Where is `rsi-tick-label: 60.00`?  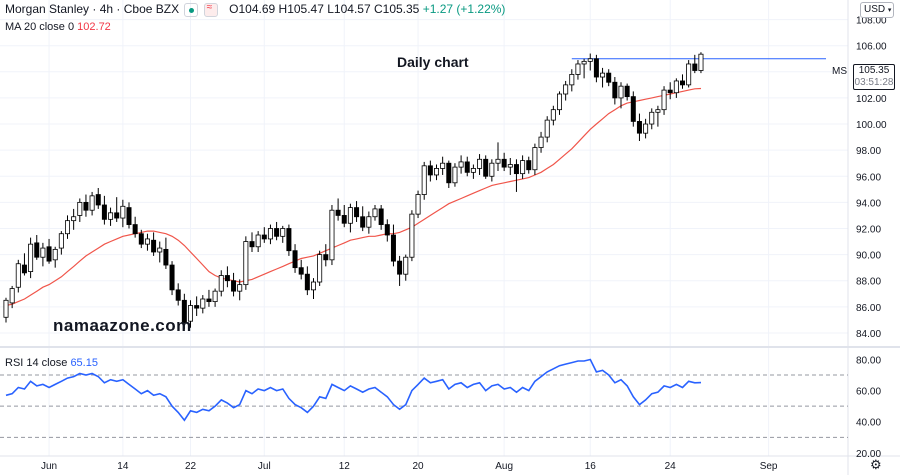 rsi-tick-label: 60.00 is located at coordinates (868, 392).